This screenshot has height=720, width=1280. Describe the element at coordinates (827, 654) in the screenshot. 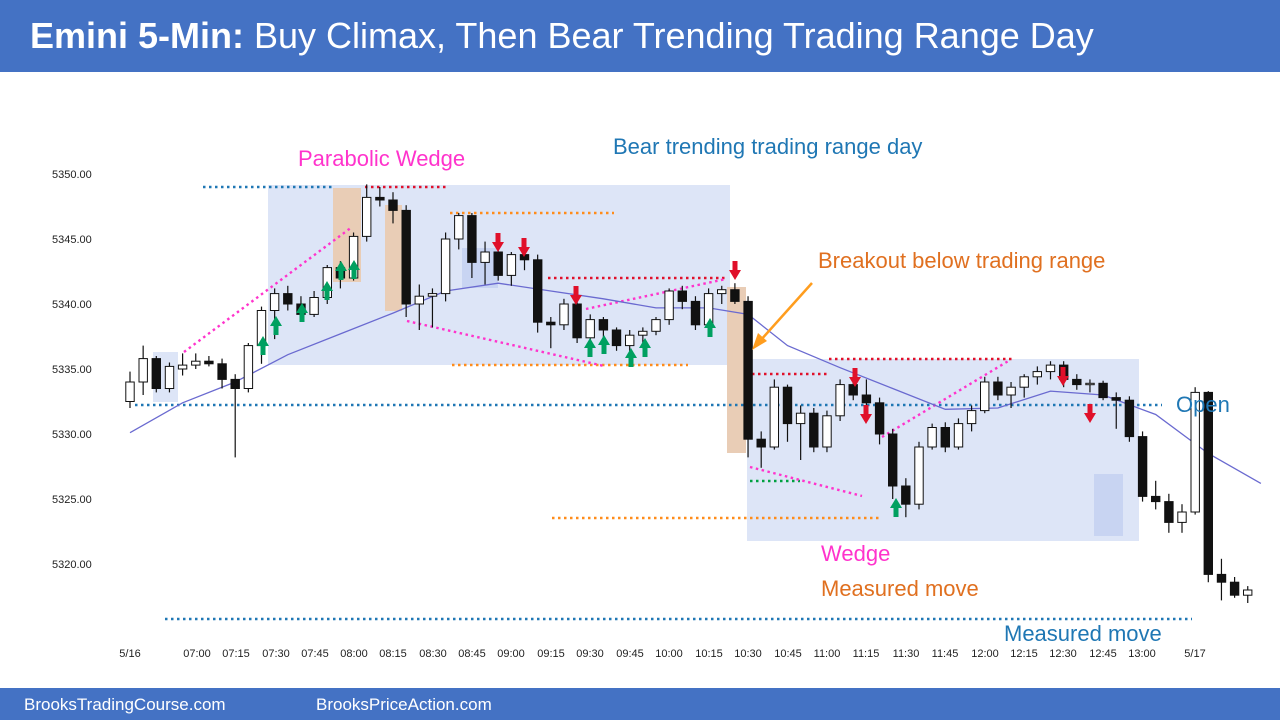

I see `x-tick-label: 11:00` at that location.